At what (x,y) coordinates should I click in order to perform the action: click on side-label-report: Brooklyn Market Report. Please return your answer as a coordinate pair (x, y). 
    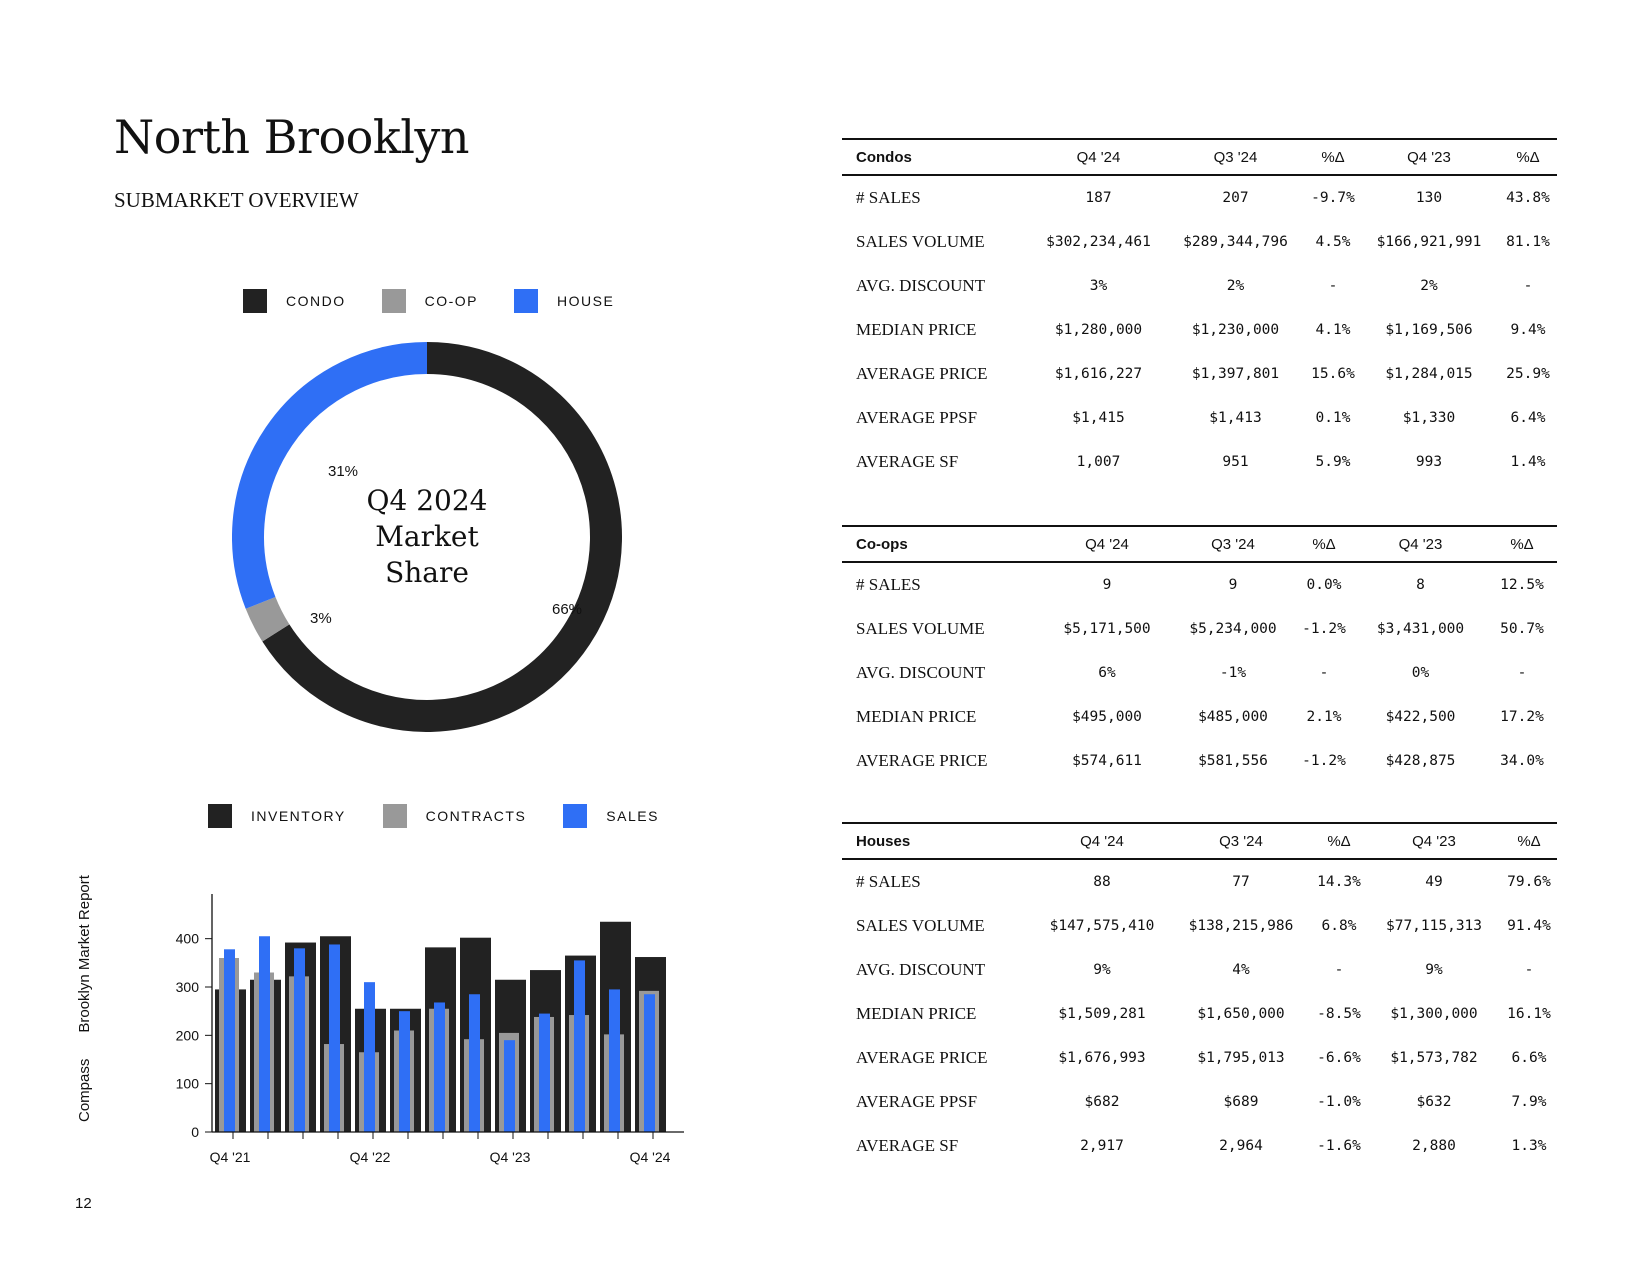
    Looking at the image, I should click on (84, 954).